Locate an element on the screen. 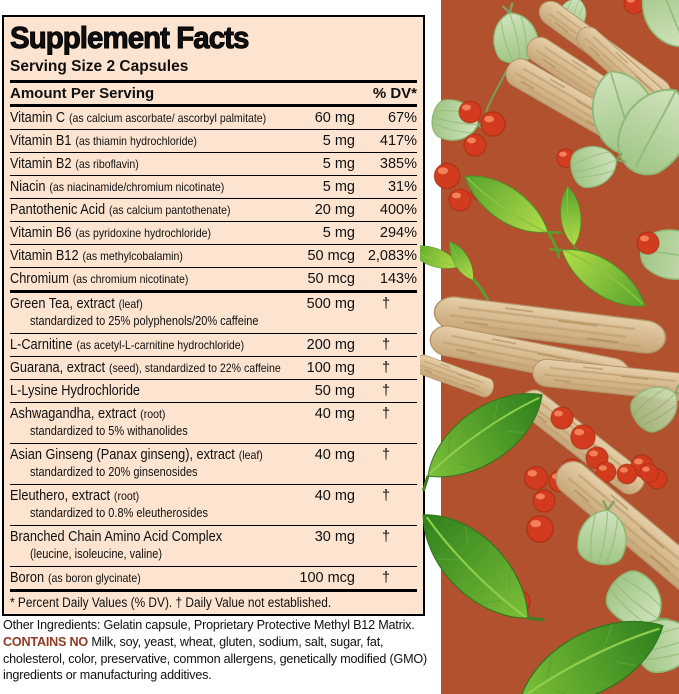 The width and height of the screenshot is (679, 694). ingredient-note: (as acetyl-L-carnitine hydrochloride) is located at coordinates (160, 345).